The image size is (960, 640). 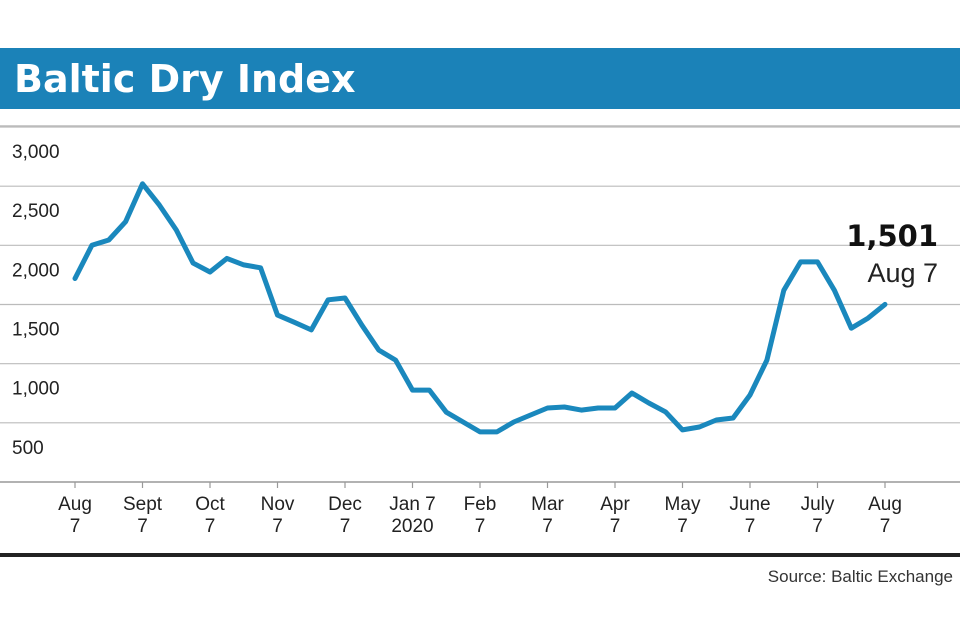 What do you see at coordinates (480, 78) in the screenshot?
I see `title-band` at bounding box center [480, 78].